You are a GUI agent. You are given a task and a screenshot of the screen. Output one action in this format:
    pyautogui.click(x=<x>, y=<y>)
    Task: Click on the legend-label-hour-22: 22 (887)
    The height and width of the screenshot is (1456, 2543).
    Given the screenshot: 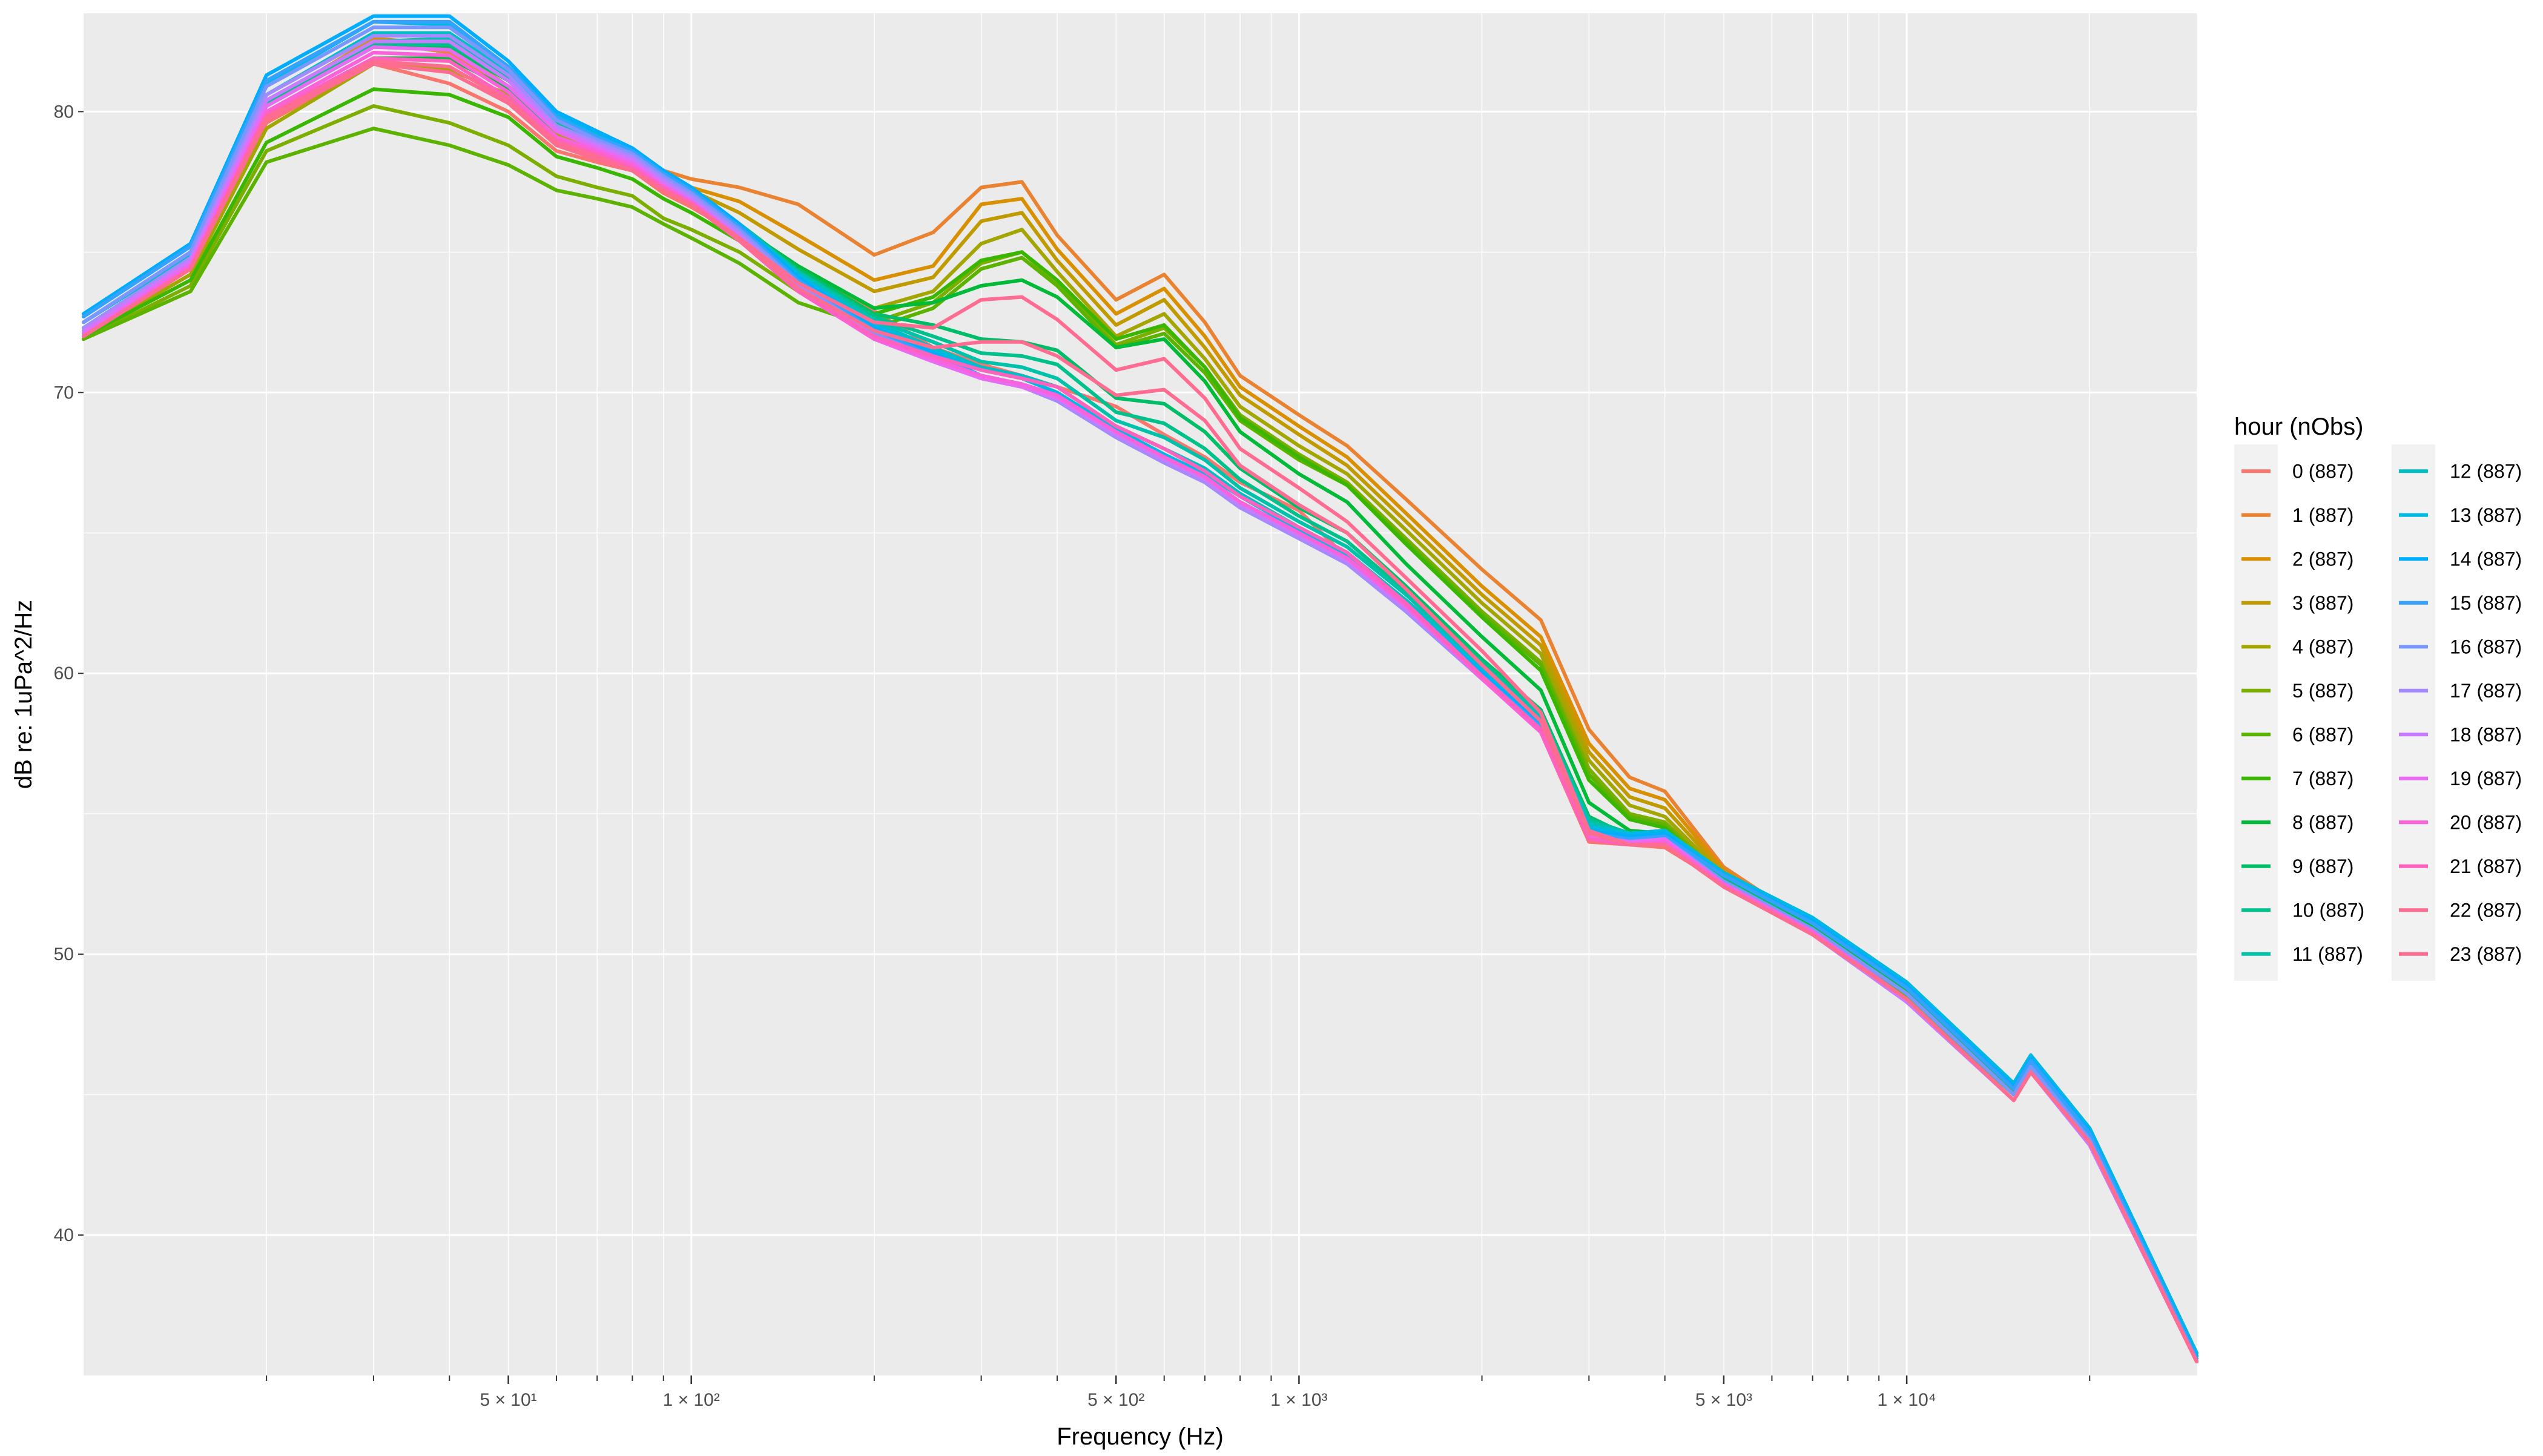 What is the action you would take?
    pyautogui.click(x=2486, y=910)
    